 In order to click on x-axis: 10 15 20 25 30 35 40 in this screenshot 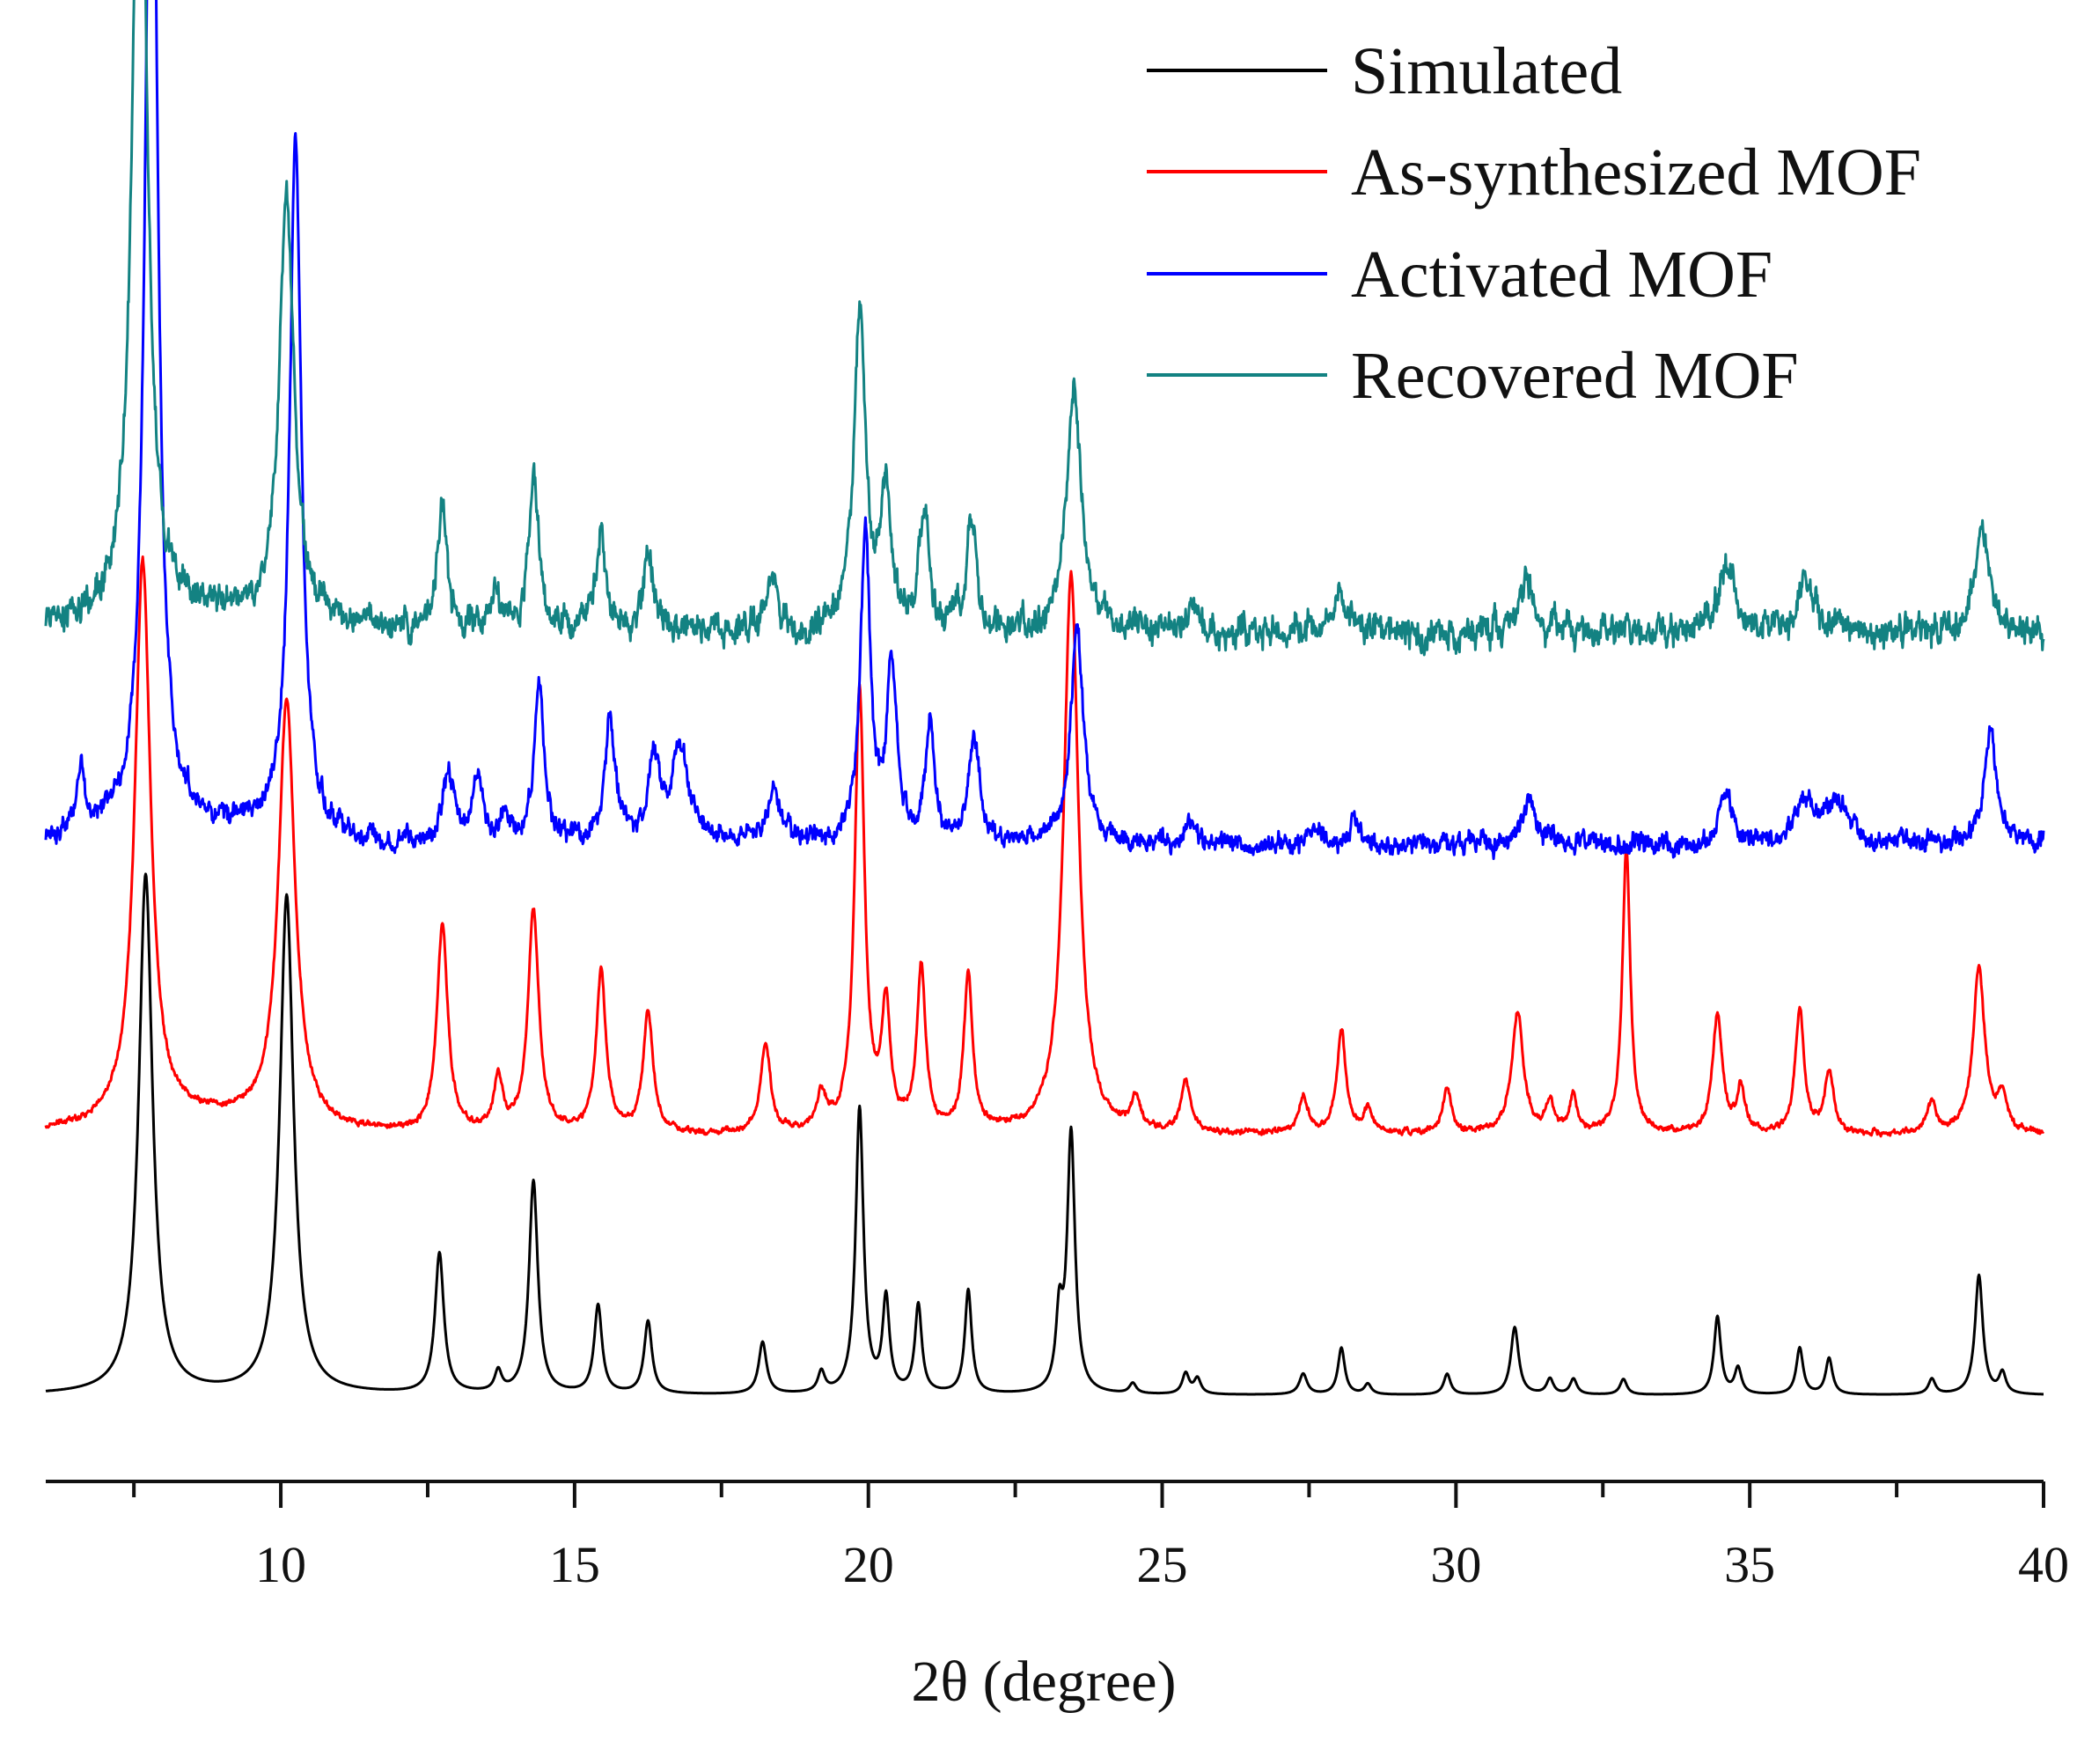, I will do `click(1057, 1536)`.